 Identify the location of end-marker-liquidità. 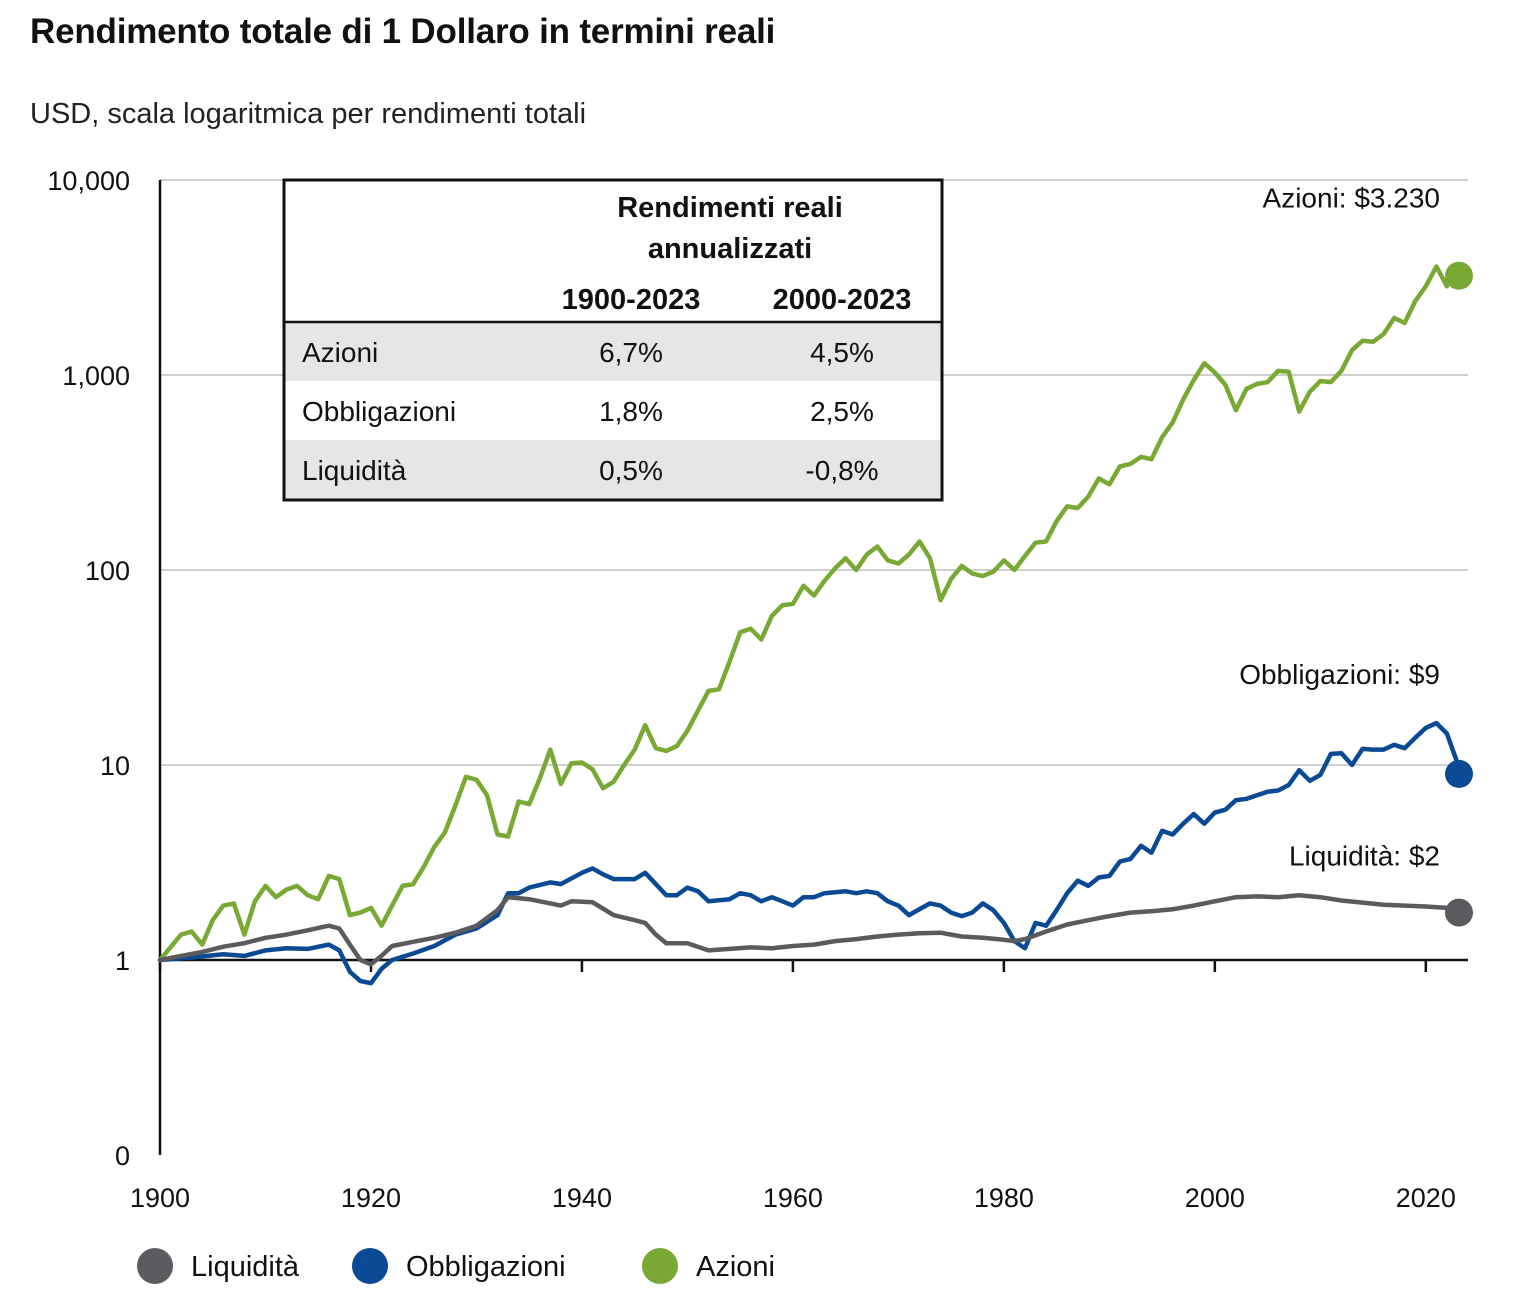
(1459, 912).